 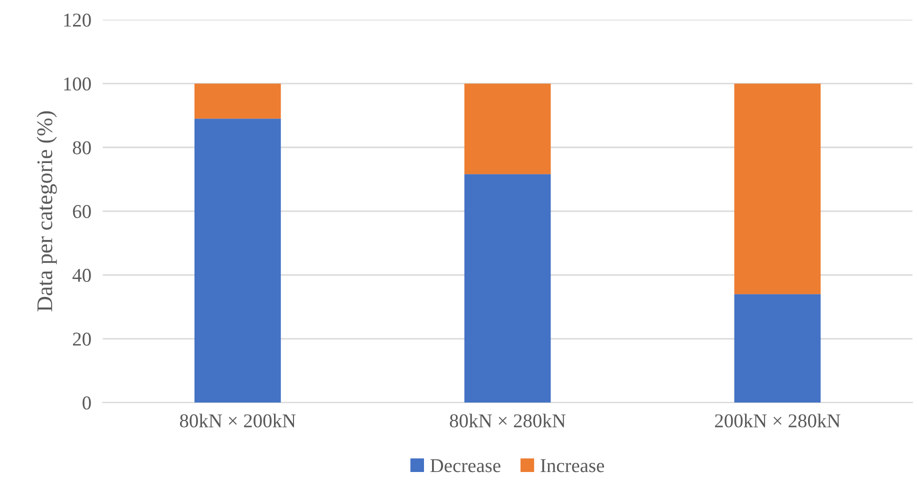 I want to click on x-tick-label: 200kN × 280kN, so click(x=777, y=421).